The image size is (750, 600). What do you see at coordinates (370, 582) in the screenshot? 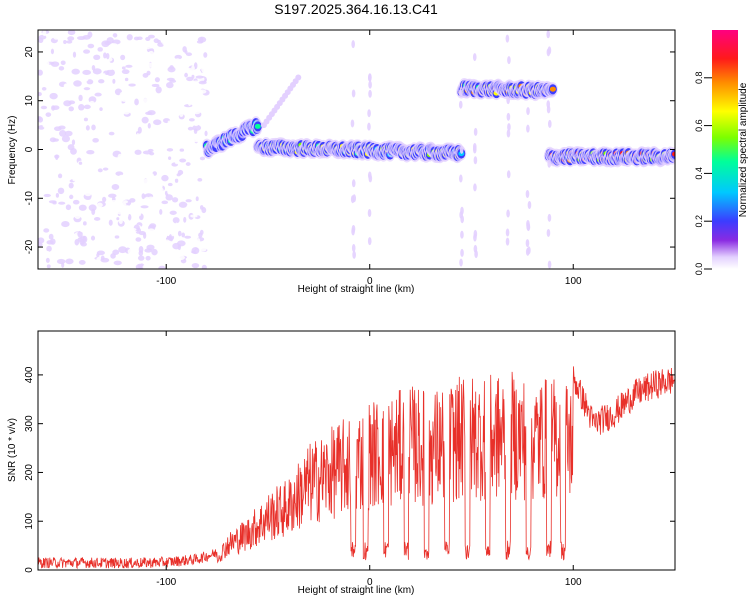
I see `snr-xtick-label: 0` at bounding box center [370, 582].